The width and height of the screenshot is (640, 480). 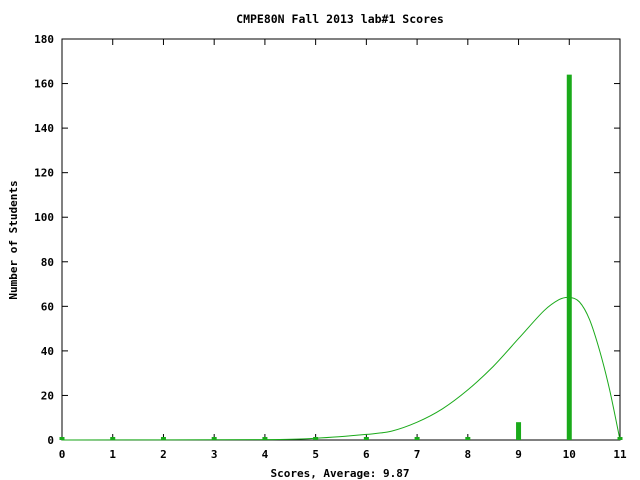 What do you see at coordinates (315, 454) in the screenshot?
I see `x-tick-label: 5` at bounding box center [315, 454].